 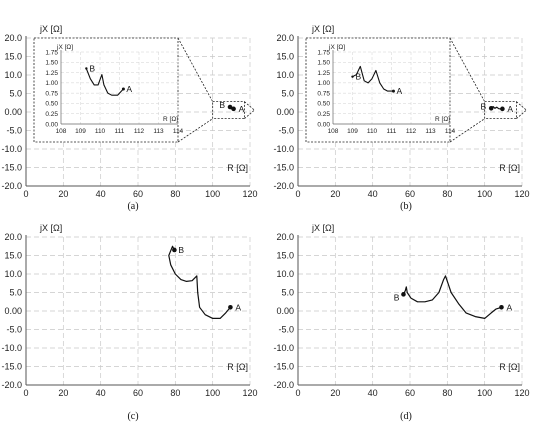 I want to click on x-axis-label: R [Ω], so click(x=237, y=367).